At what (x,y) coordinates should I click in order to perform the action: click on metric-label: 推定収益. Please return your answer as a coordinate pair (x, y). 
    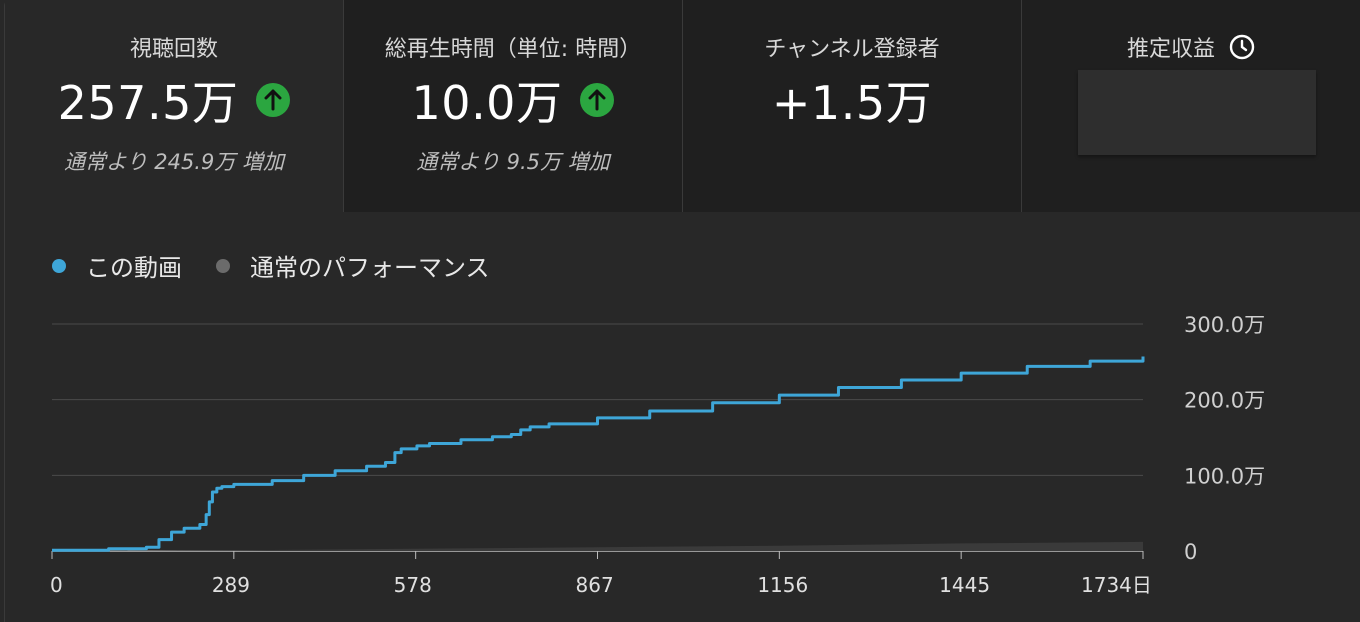
    Looking at the image, I should click on (1170, 49).